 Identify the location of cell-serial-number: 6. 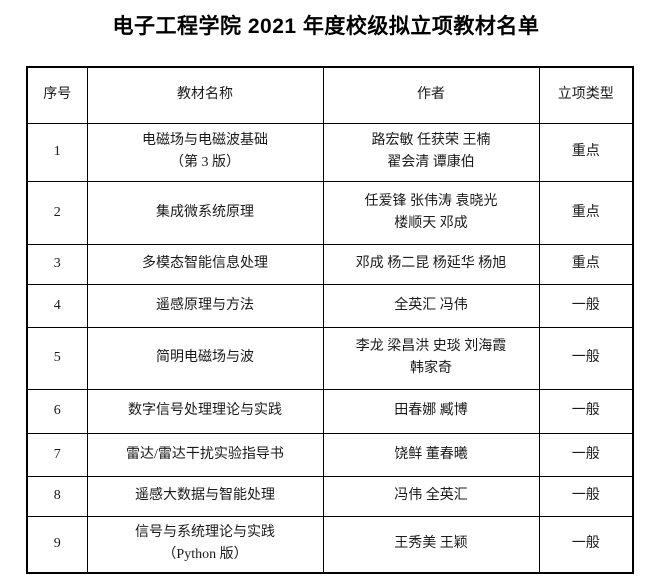
(57, 411).